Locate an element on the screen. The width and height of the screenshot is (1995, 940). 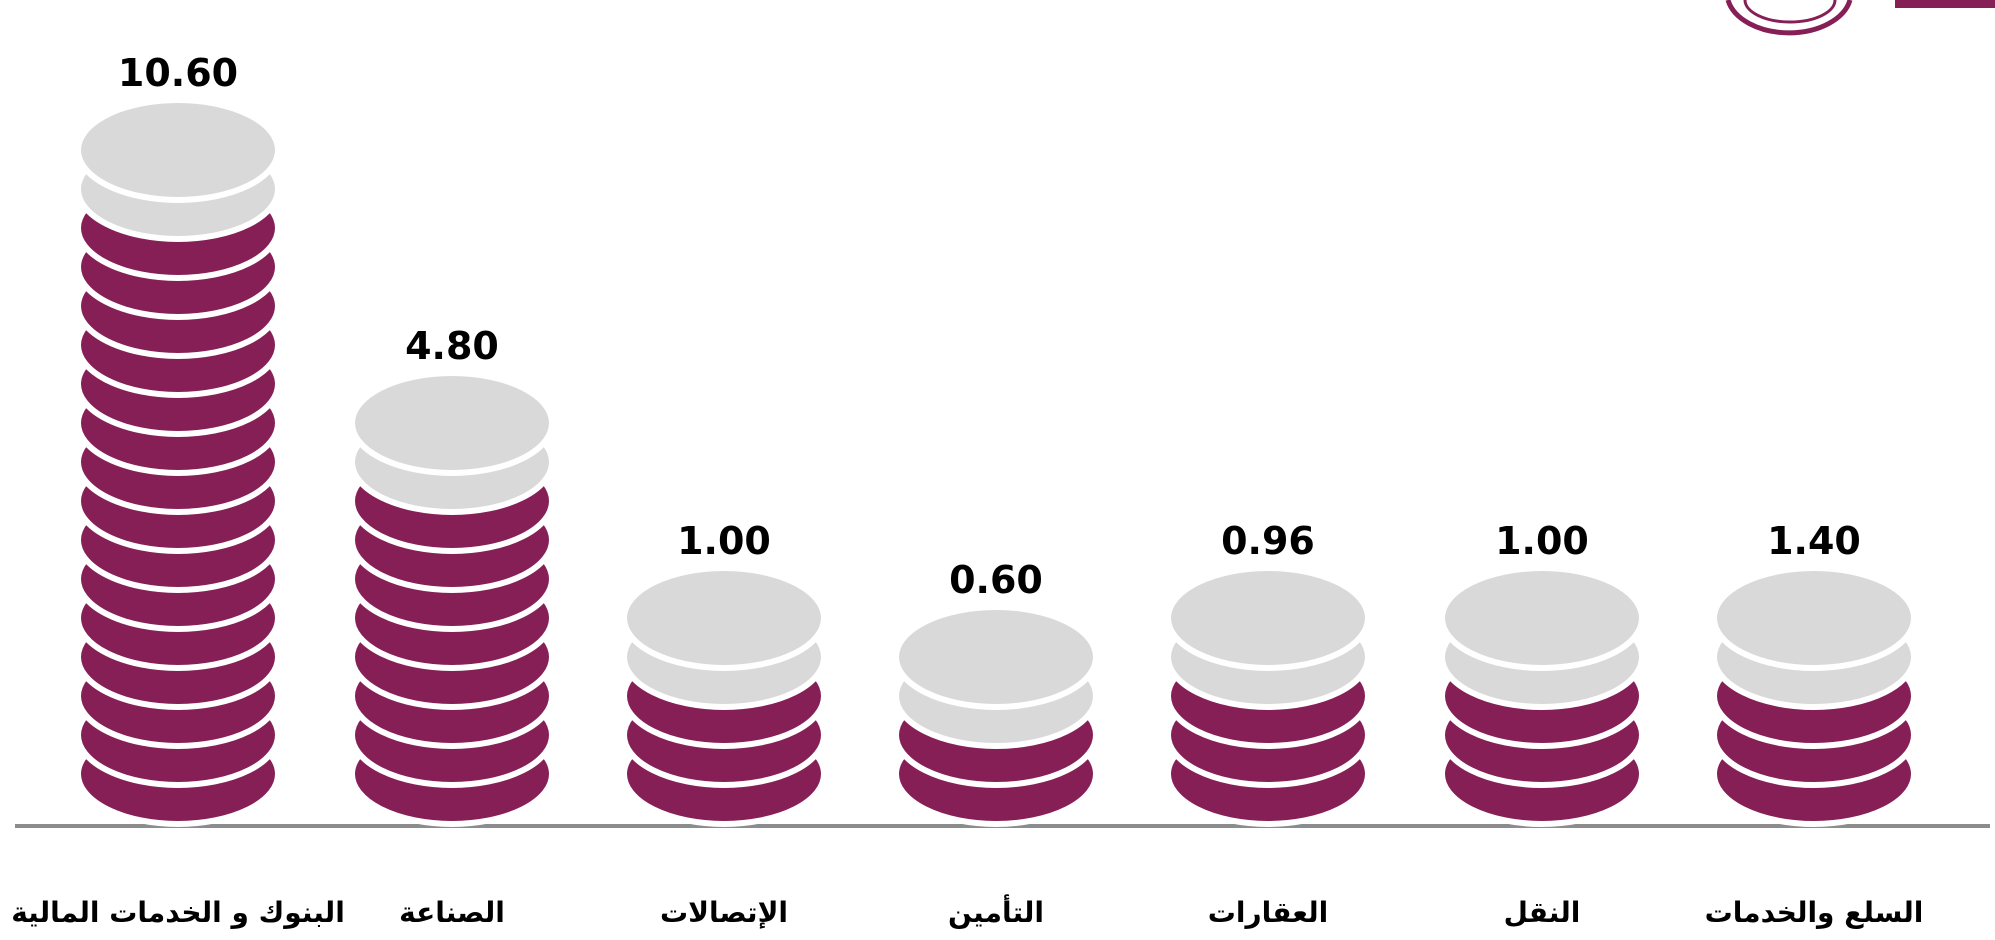
category-label: السلع والخدمات is located at coordinates (1814, 912).